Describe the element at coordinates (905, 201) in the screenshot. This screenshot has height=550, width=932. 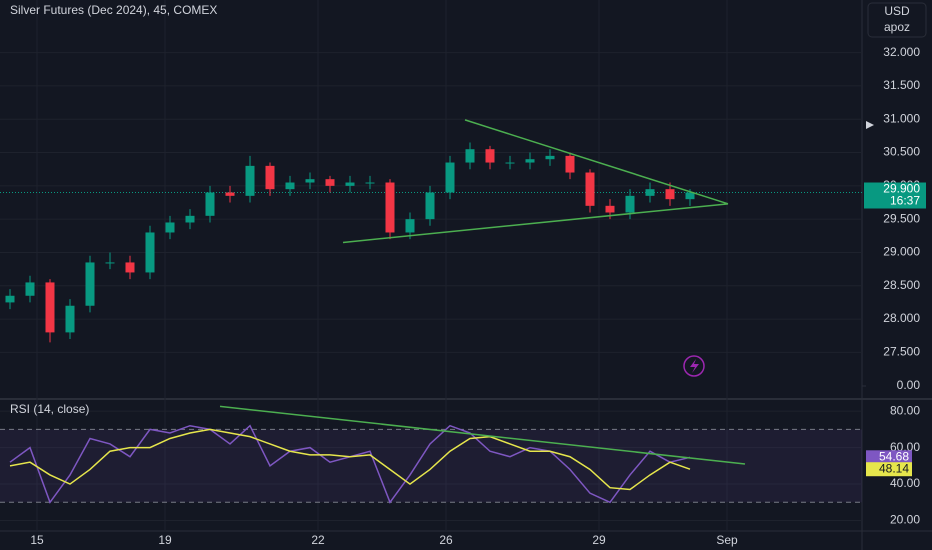
I see `countdown: 16:37` at that location.